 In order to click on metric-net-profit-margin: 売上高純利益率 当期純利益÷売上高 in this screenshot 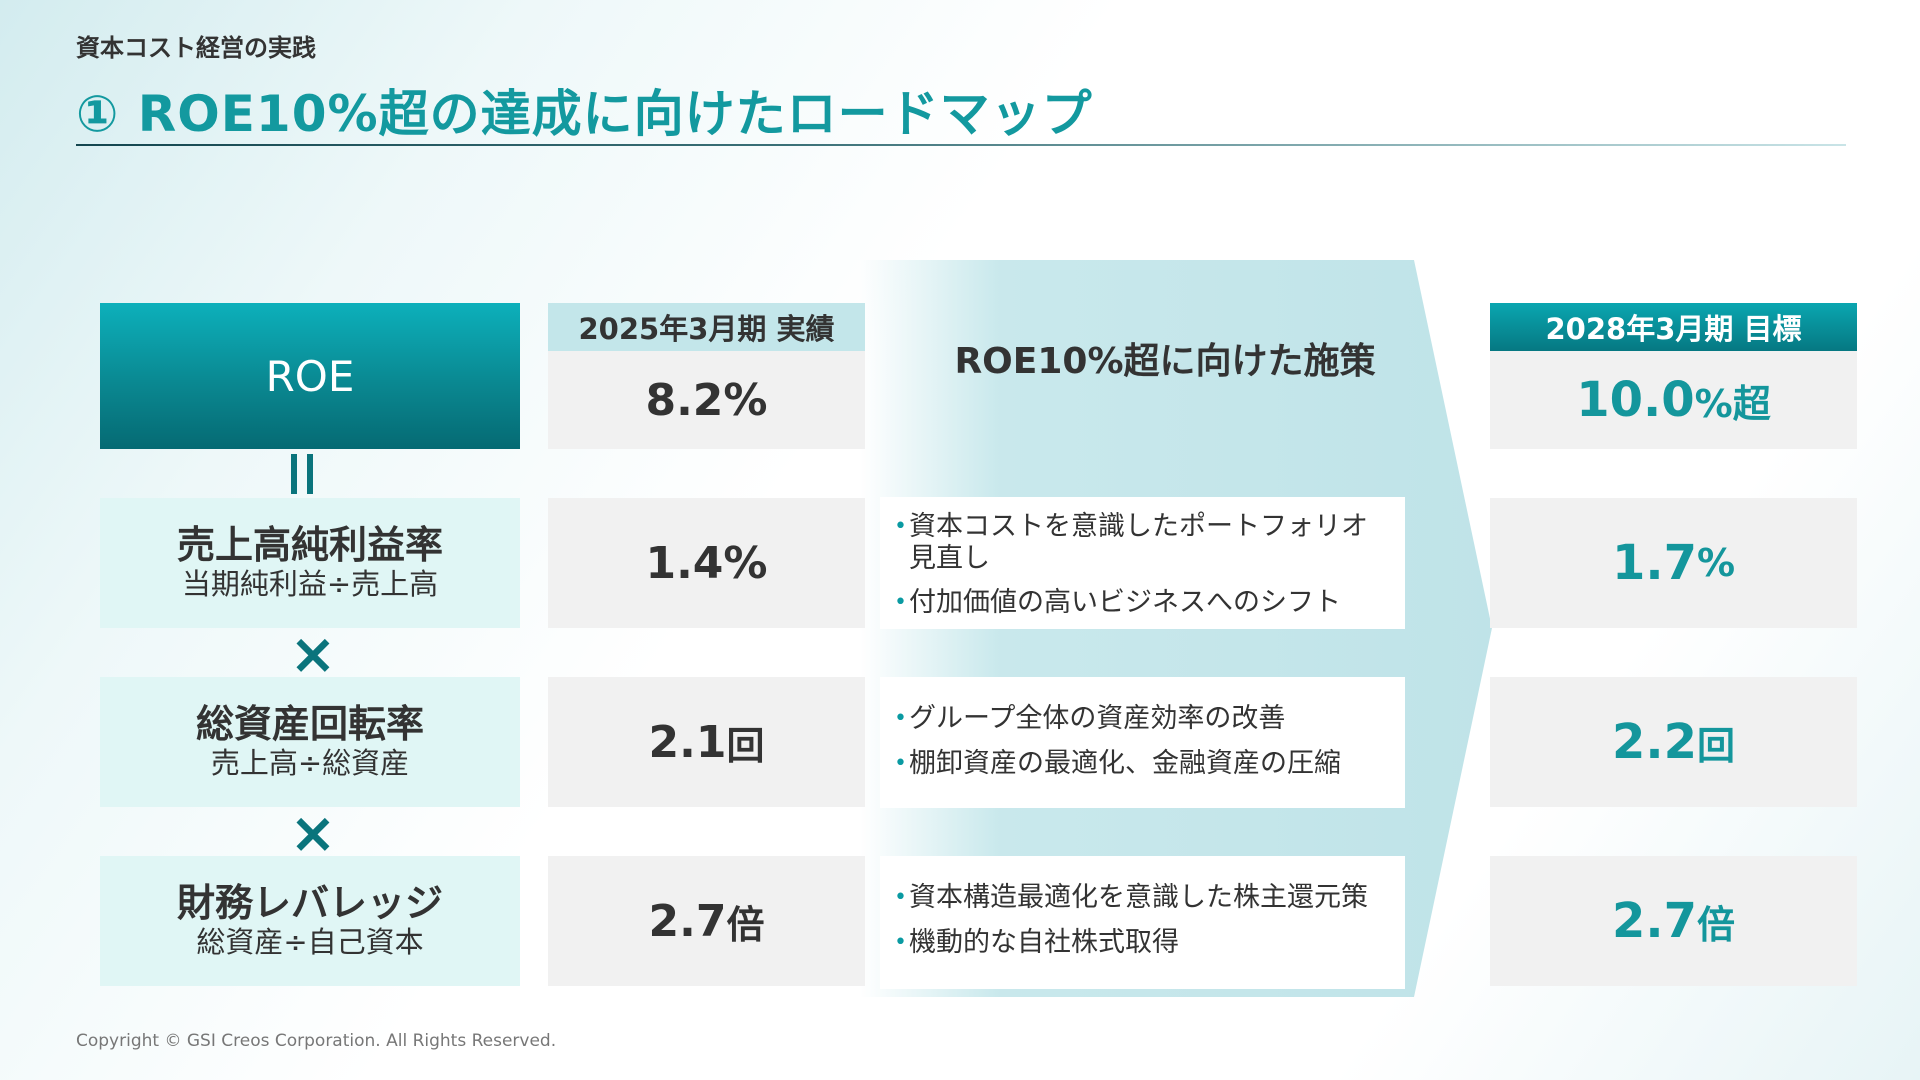, I will do `click(310, 563)`.